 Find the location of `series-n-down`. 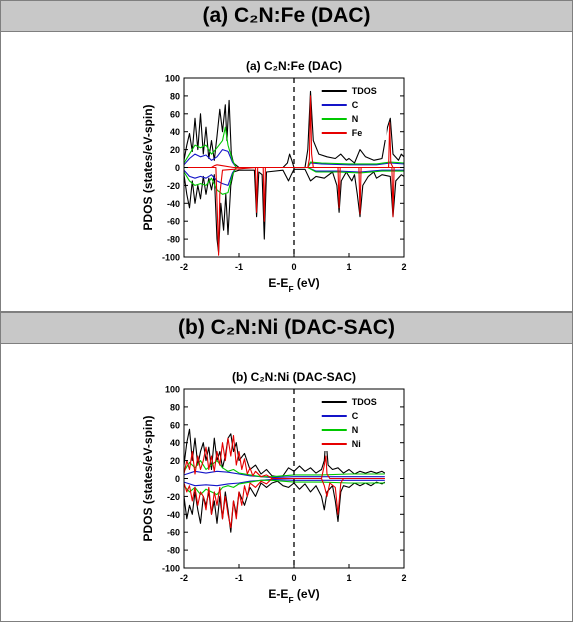

series-n-down is located at coordinates (294, 180).